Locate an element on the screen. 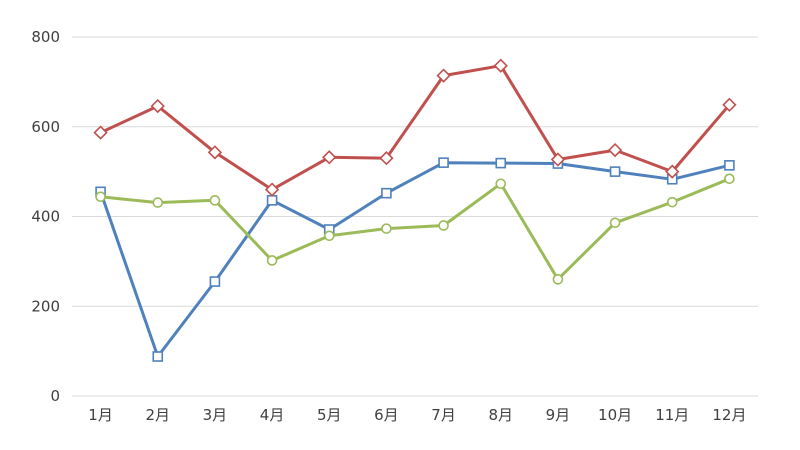 The image size is (800, 450). y-tick-label: 400 is located at coordinates (45, 217).